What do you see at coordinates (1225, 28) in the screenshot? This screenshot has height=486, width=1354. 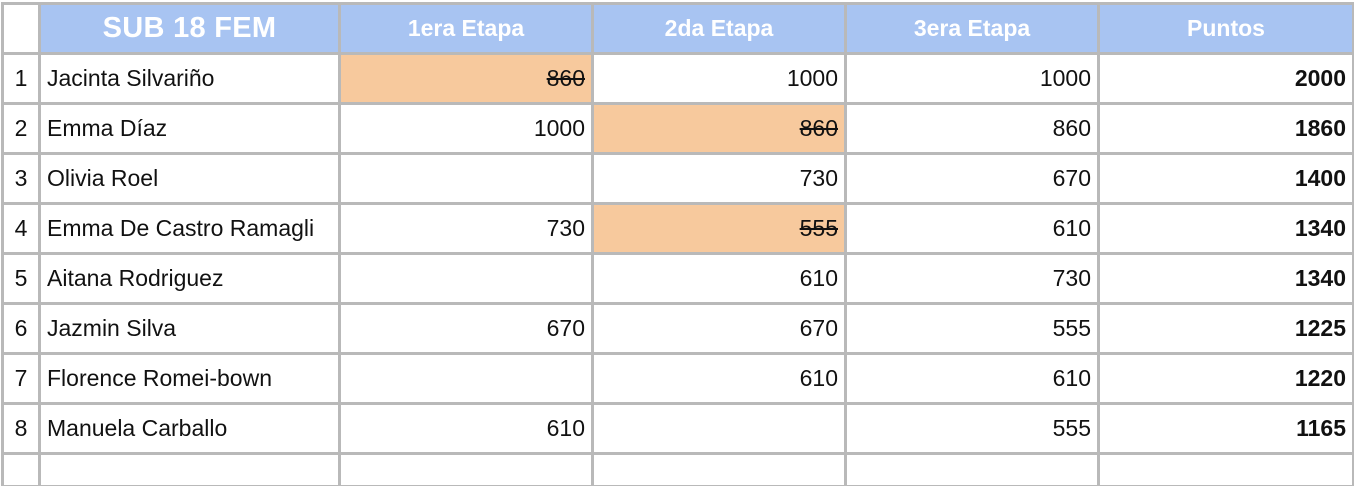 I see `header-points: Puntos` at bounding box center [1225, 28].